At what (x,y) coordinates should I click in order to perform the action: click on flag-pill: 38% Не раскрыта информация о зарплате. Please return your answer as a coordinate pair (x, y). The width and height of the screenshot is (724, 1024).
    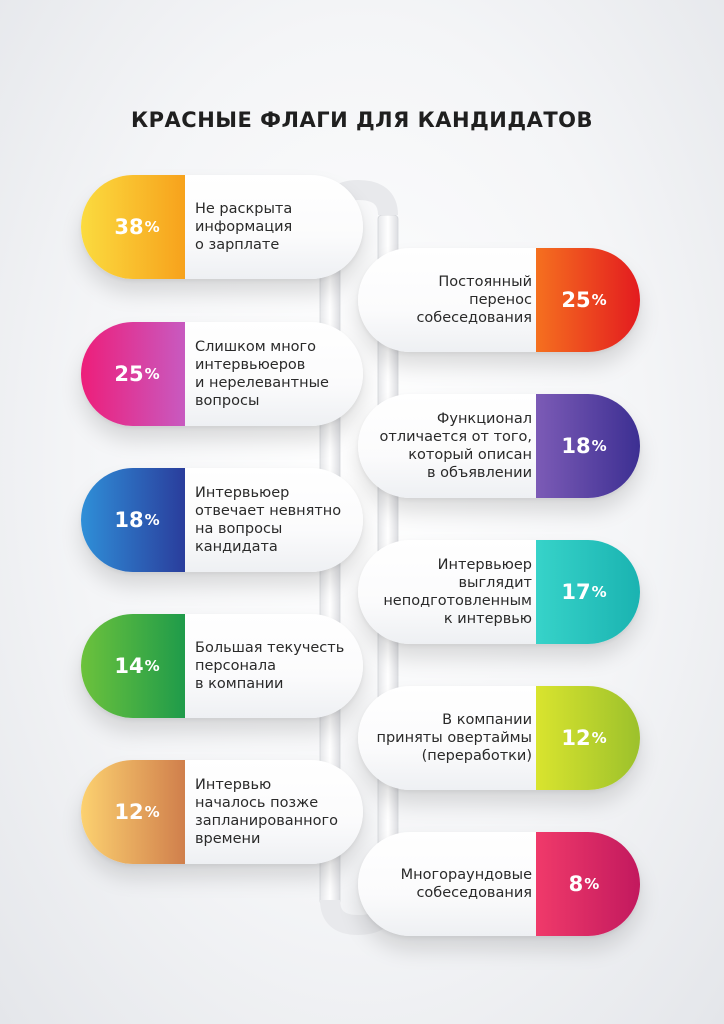
    Looking at the image, I should click on (222, 227).